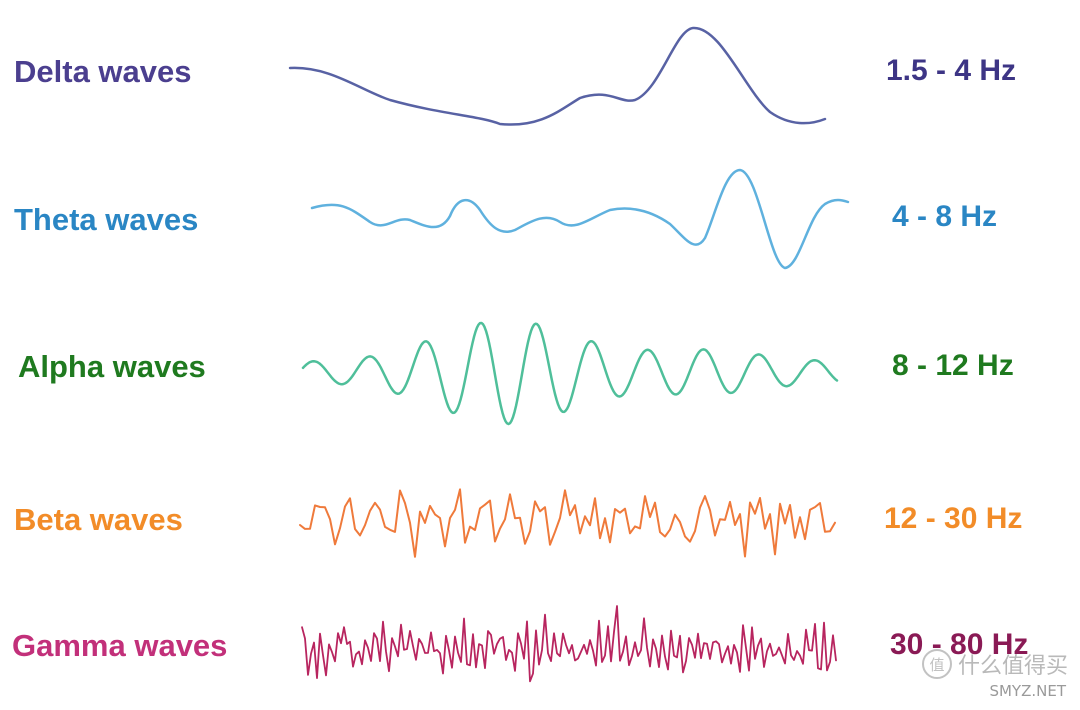 This screenshot has width=1080, height=710. I want to click on theta-trace, so click(580, 219).